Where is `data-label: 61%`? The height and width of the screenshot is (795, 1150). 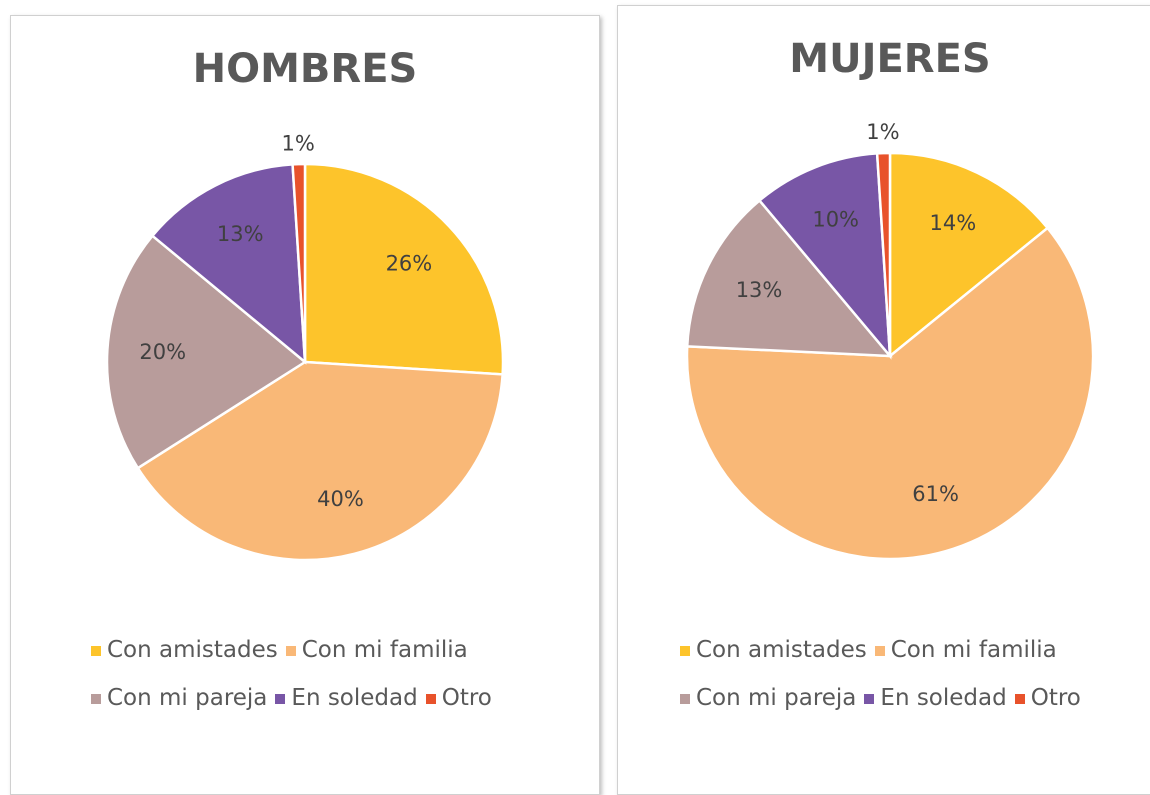 data-label: 61% is located at coordinates (935, 494).